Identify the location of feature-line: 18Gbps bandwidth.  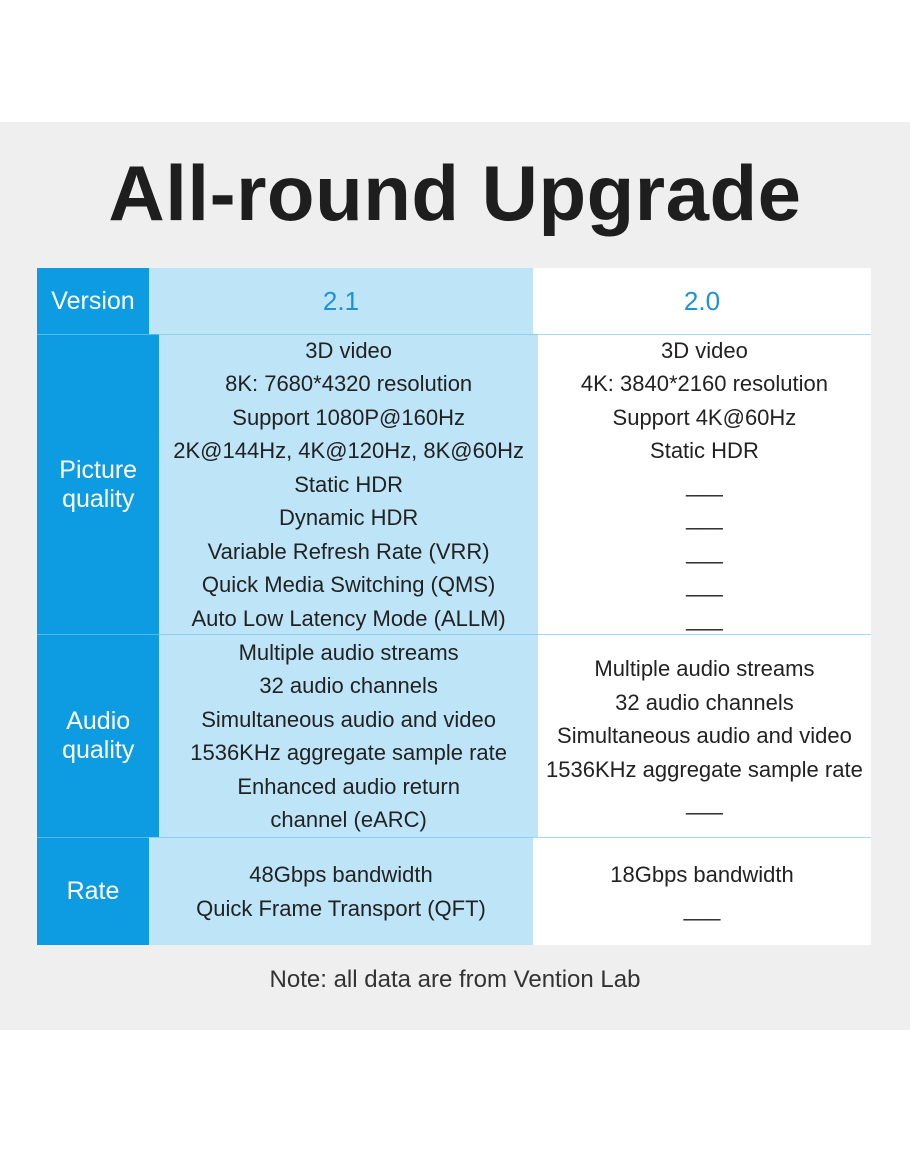
(702, 874).